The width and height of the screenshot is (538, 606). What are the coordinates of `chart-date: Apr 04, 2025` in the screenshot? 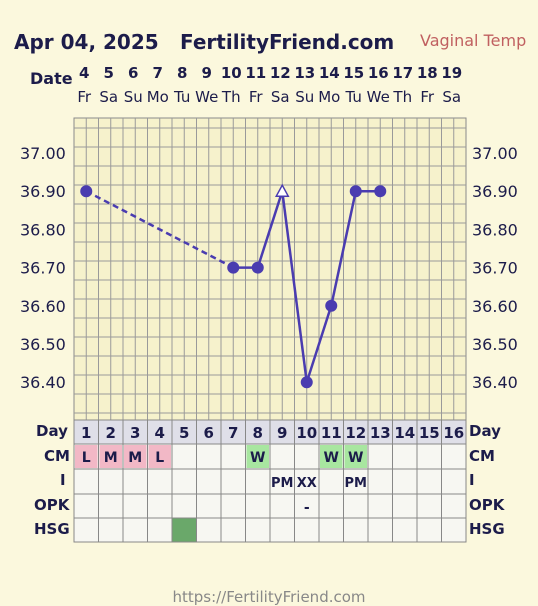 It's located at (86, 42).